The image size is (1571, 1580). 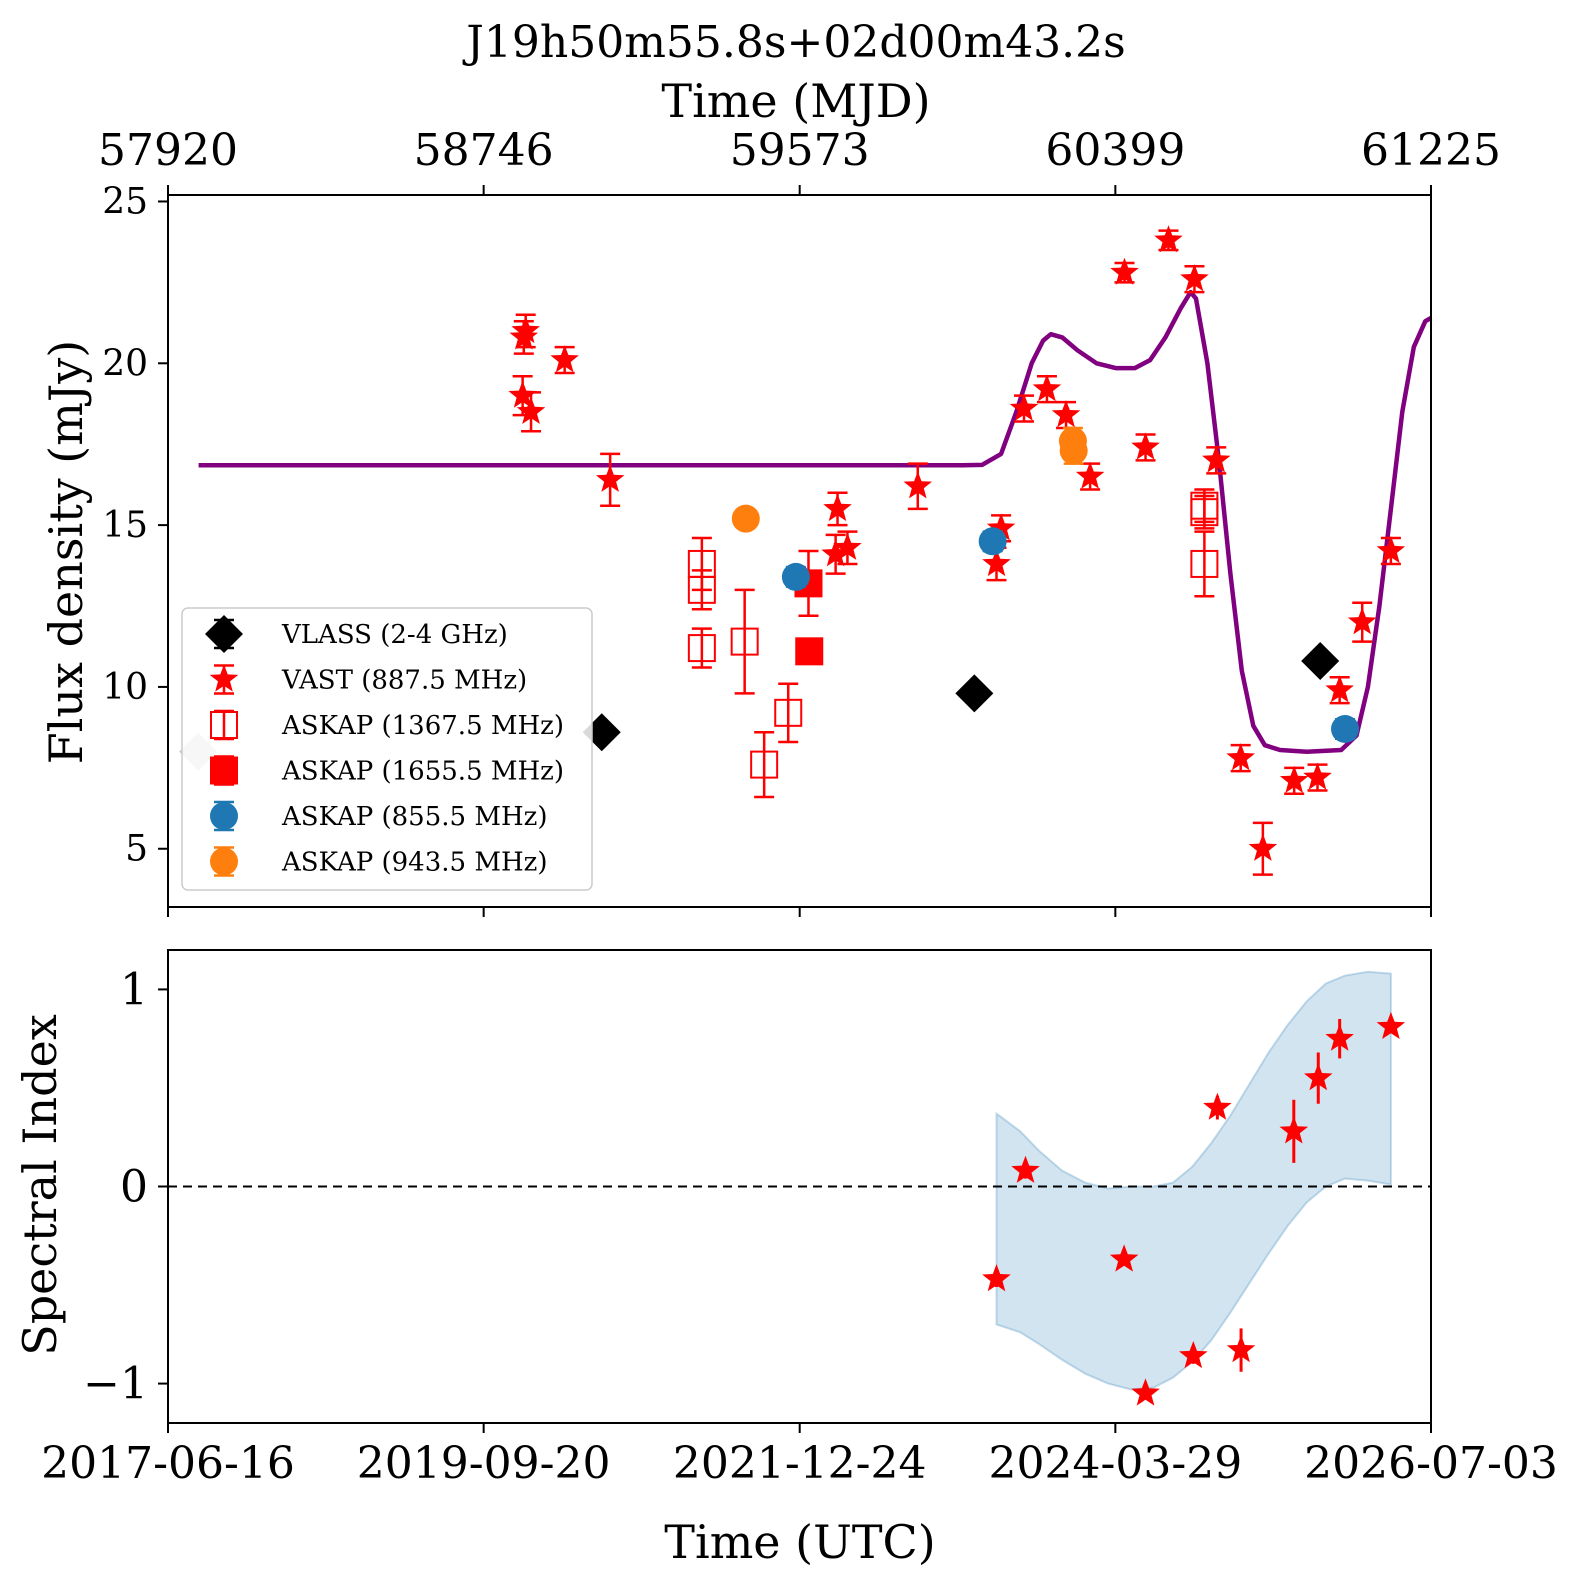 What do you see at coordinates (1431, 150) in the screenshot?
I see `mjd-tick-label: 61225` at bounding box center [1431, 150].